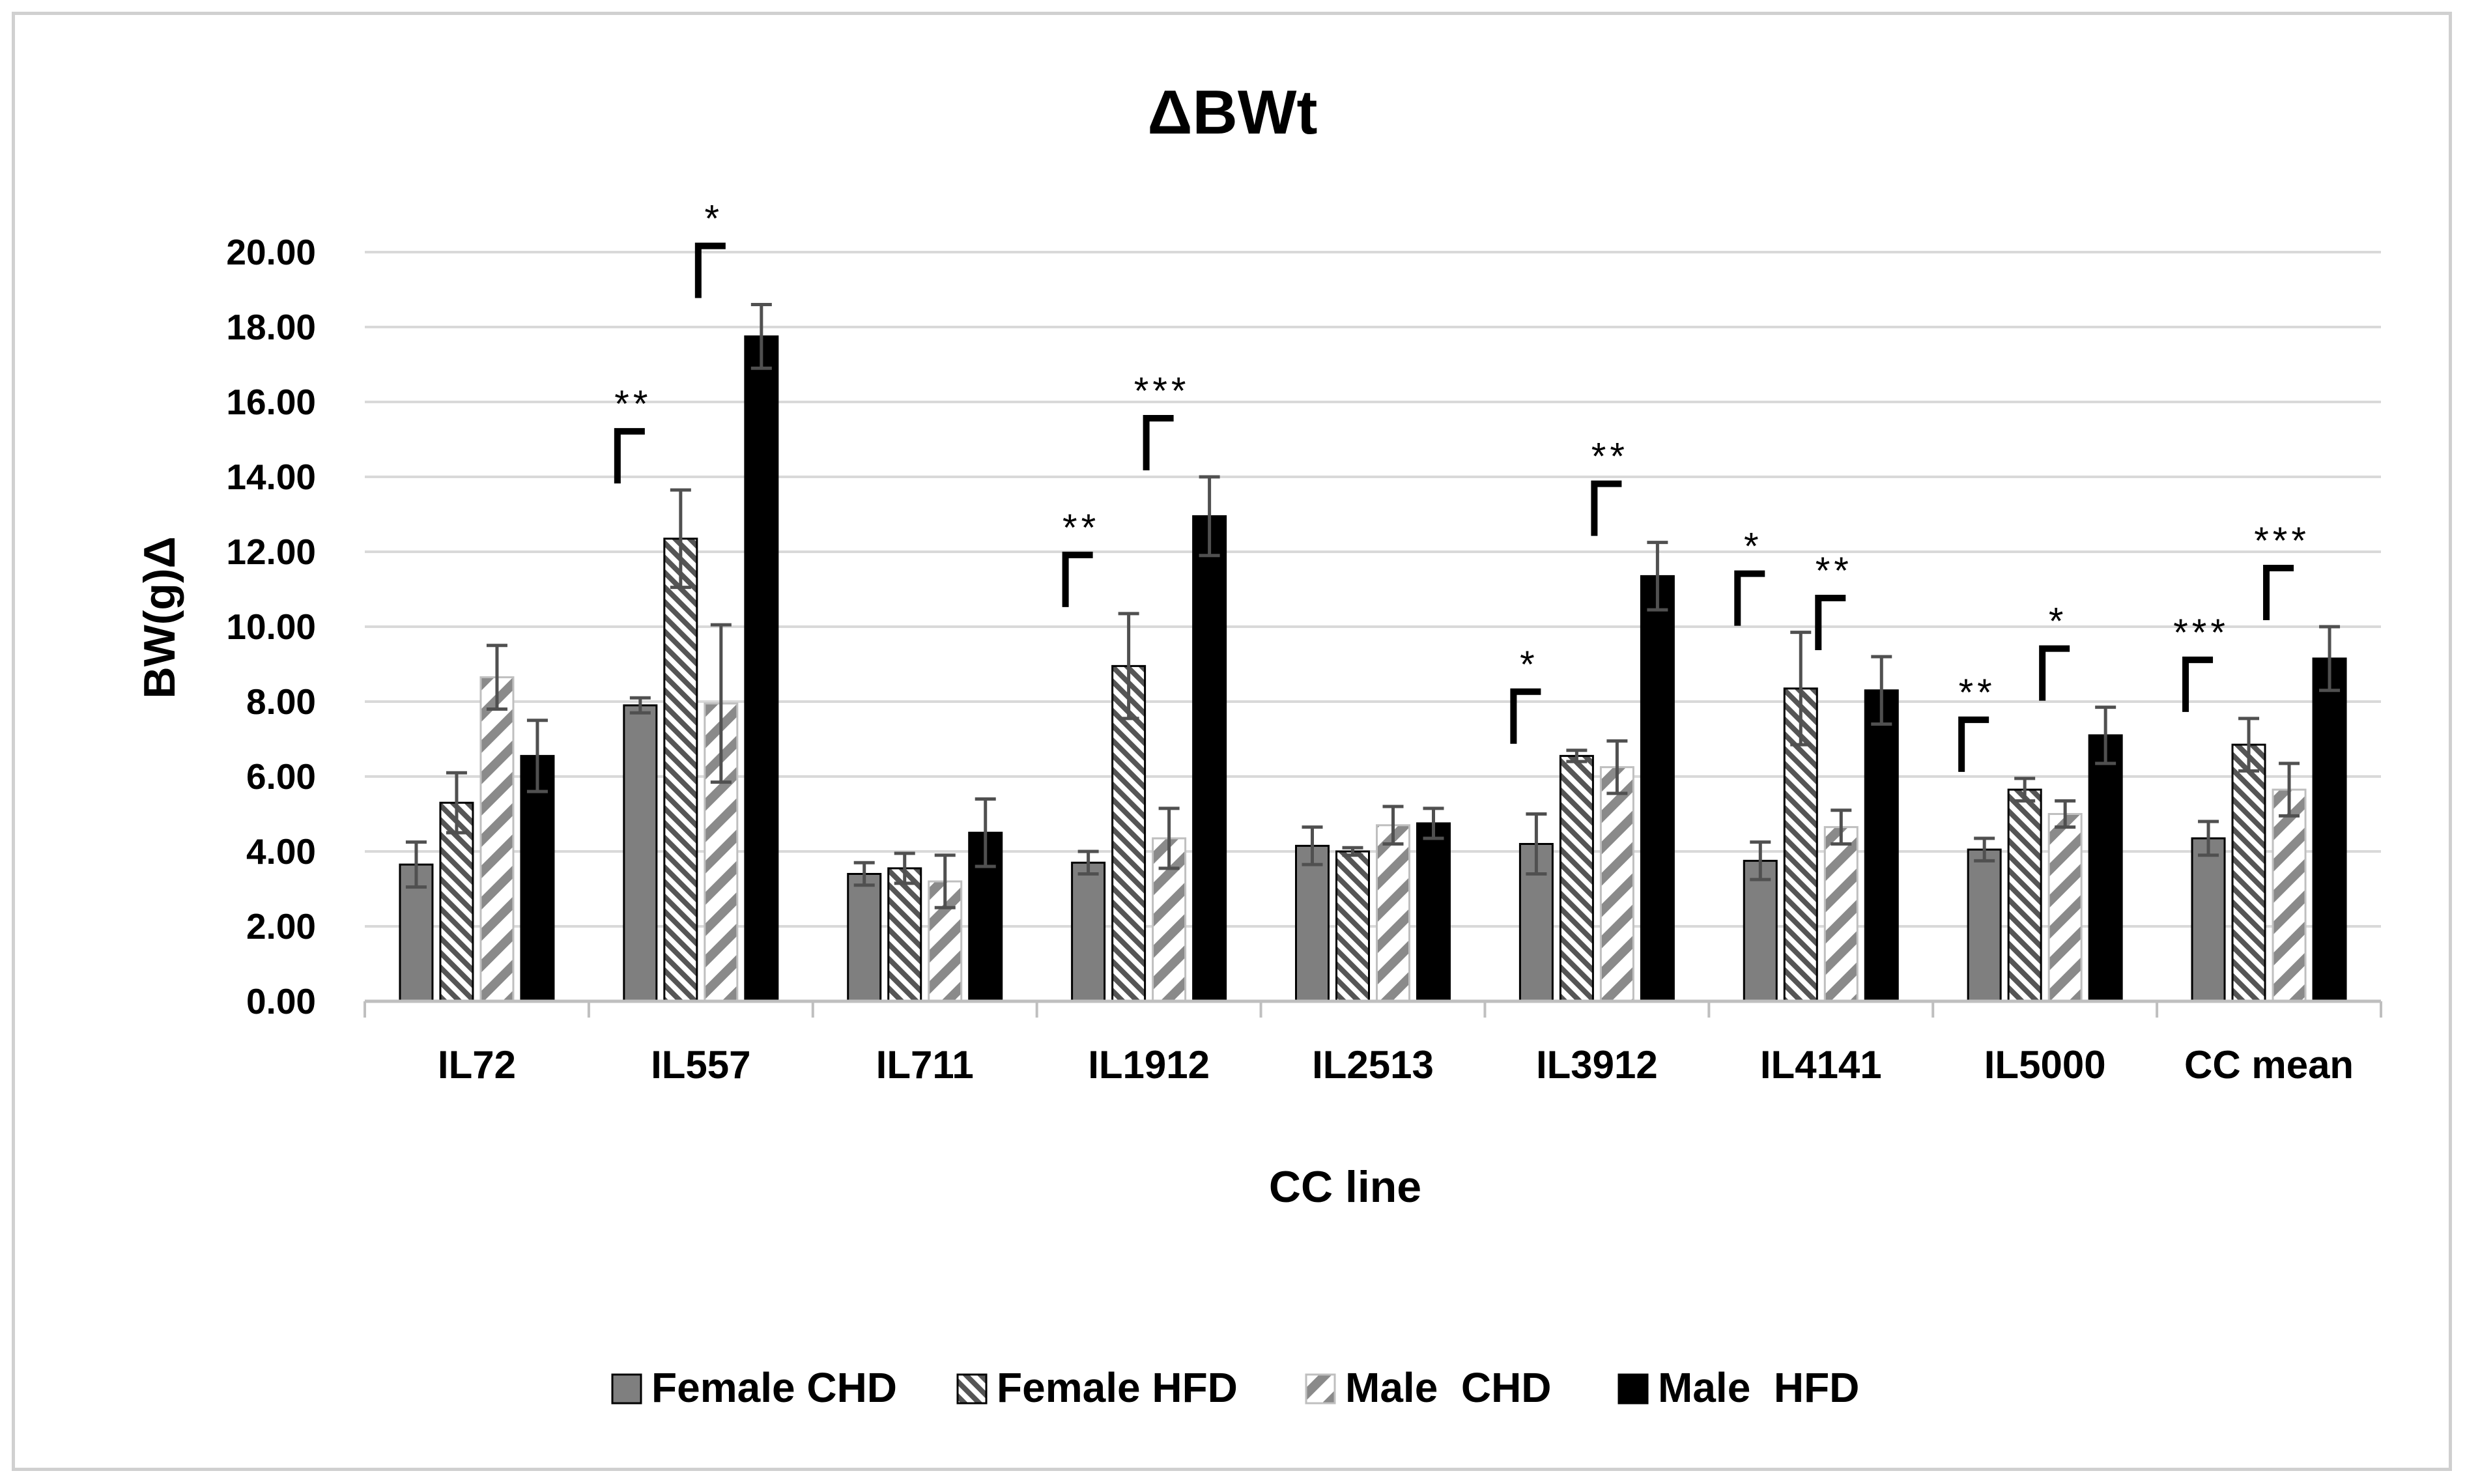  I want to click on legend-label: Male HFD, so click(1758, 1388).